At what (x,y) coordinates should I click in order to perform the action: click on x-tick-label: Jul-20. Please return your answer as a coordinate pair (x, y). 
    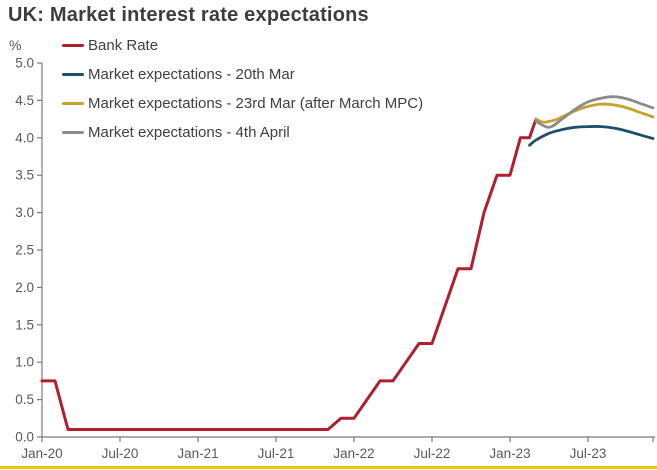
    Looking at the image, I should click on (120, 453).